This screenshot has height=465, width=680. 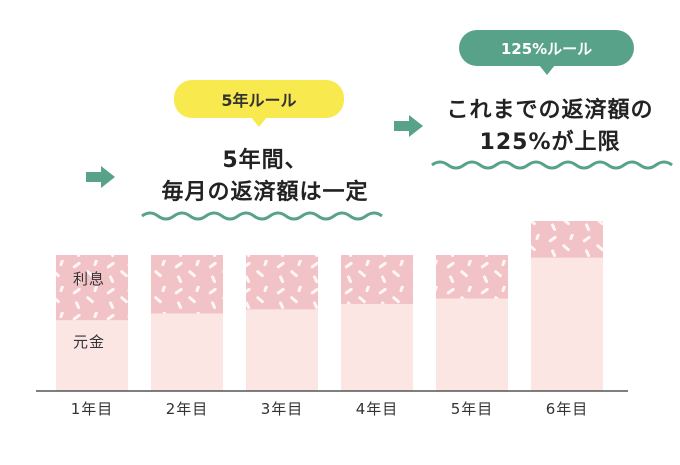 I want to click on rule-bubble-5-year: 5年ルール, so click(x=259, y=103).